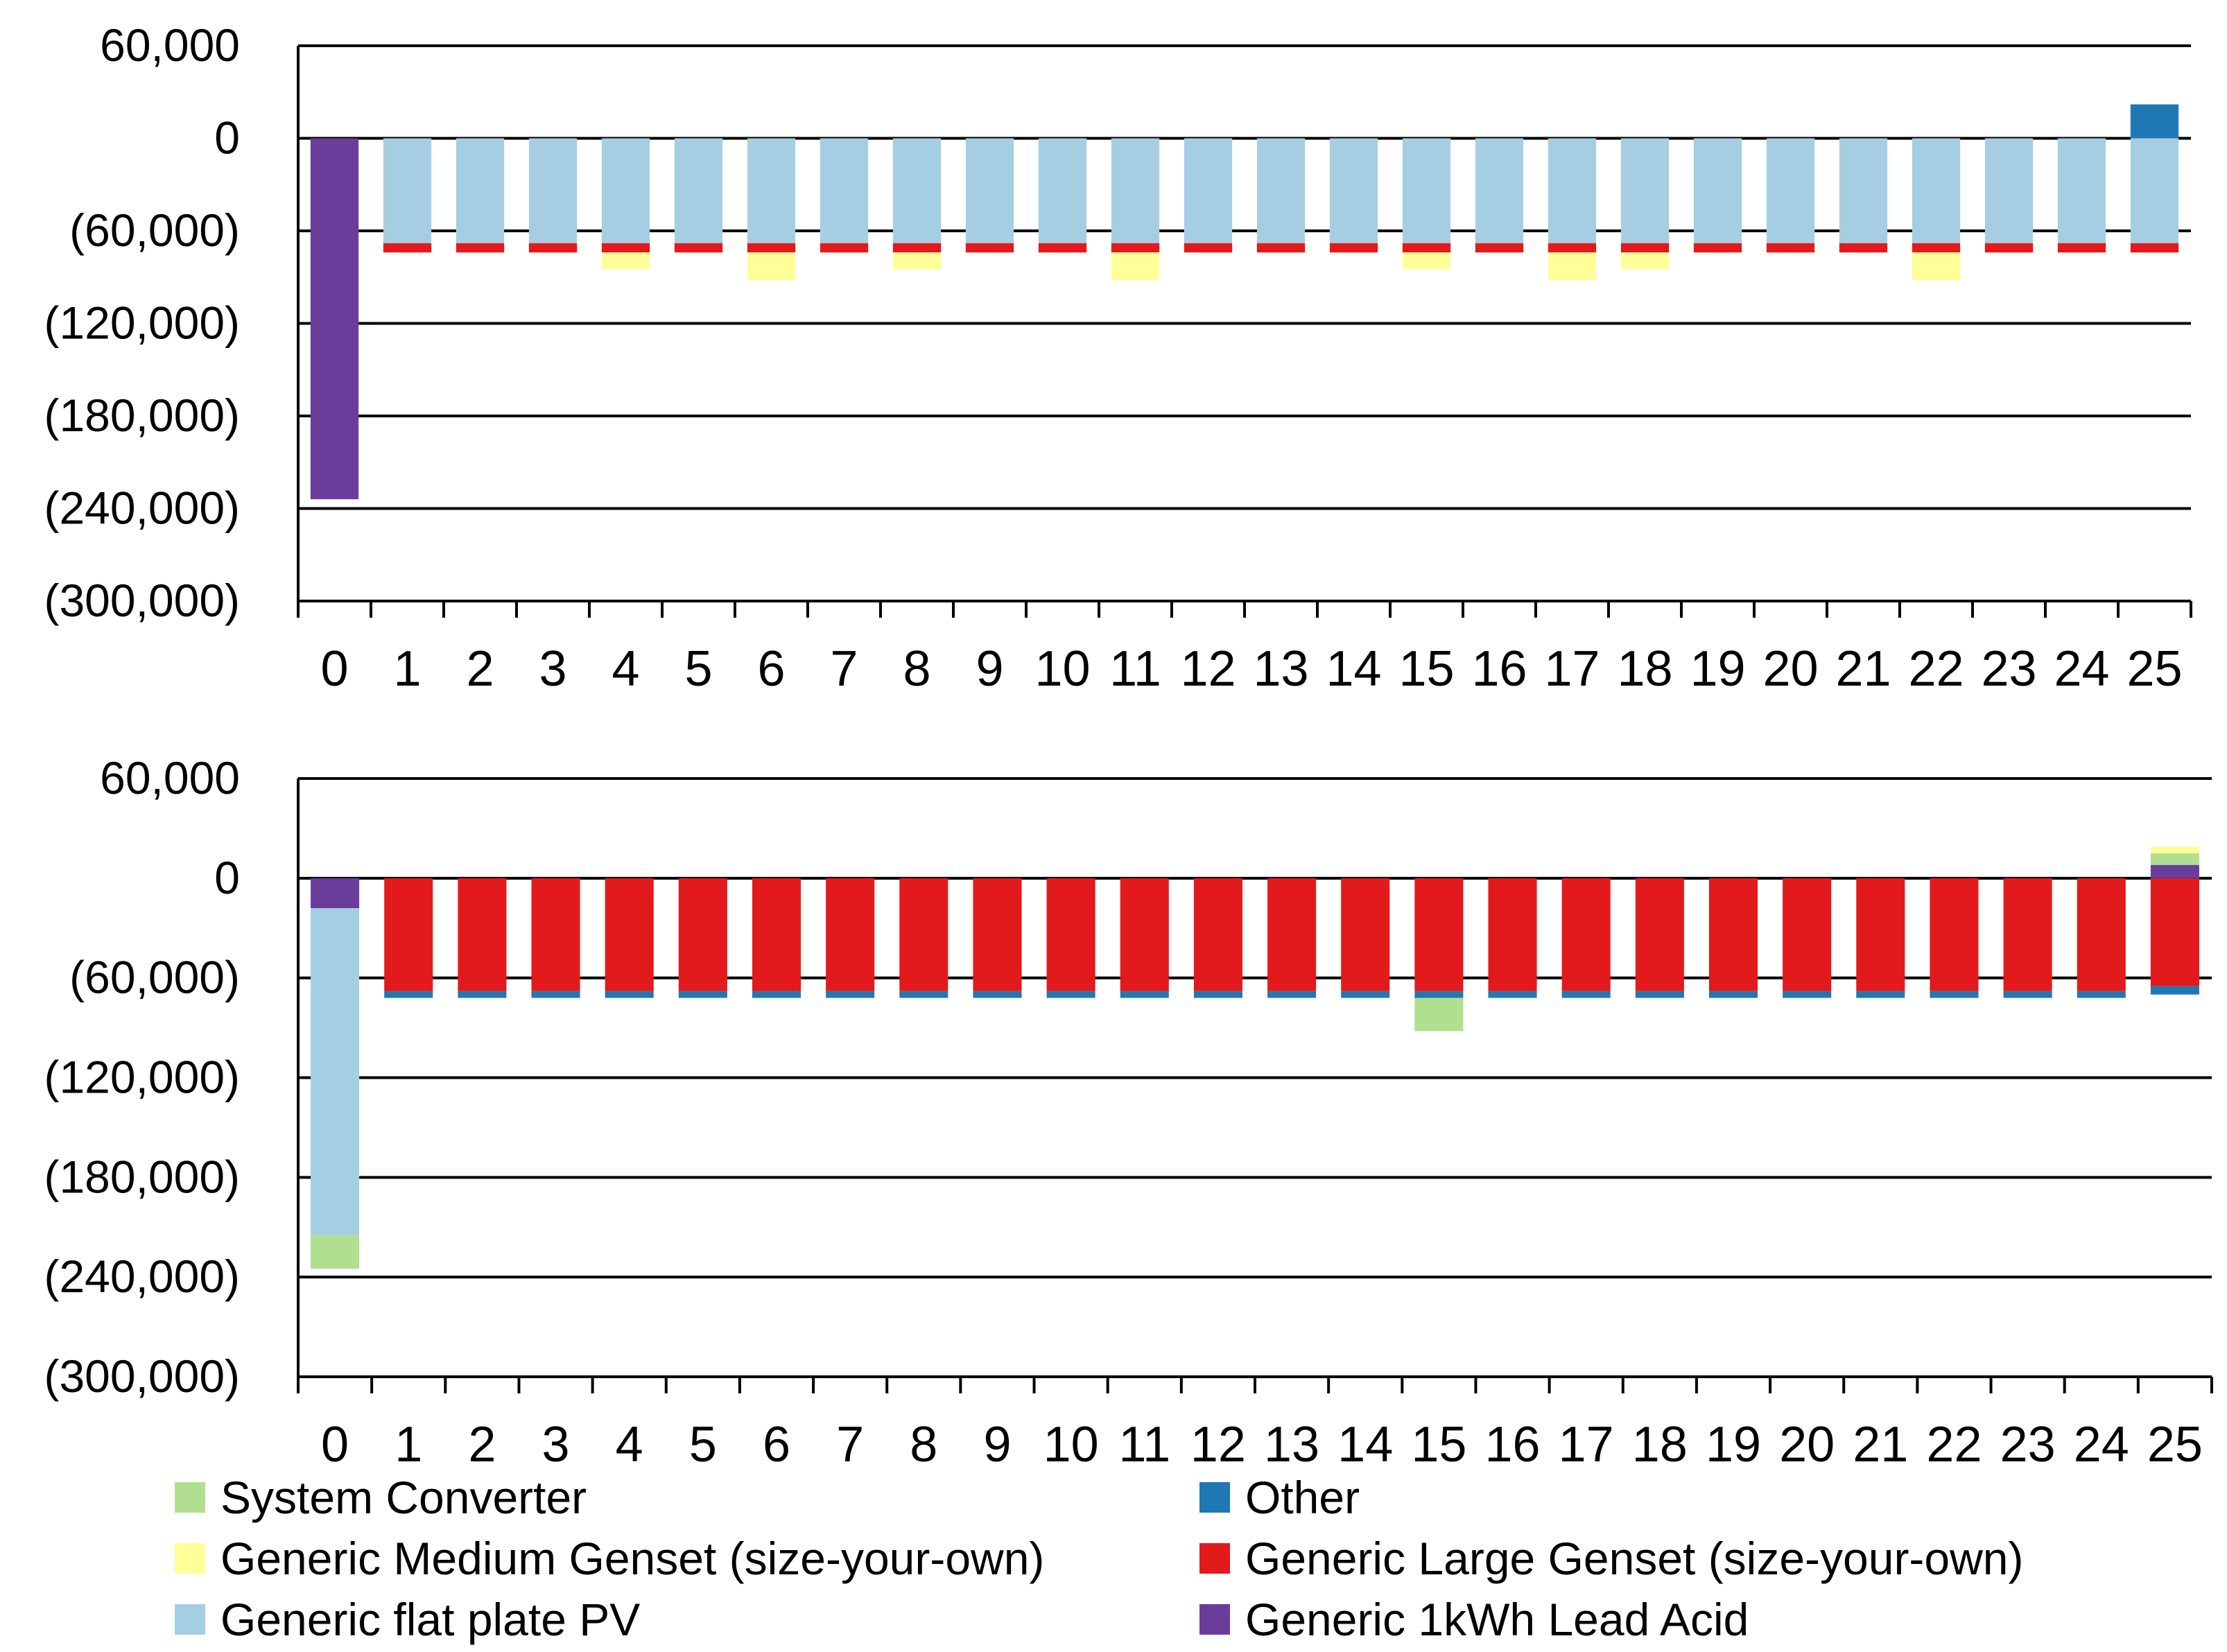  What do you see at coordinates (1634, 1558) in the screenshot?
I see `legend-label: Generic Large Genset (size-your-own)` at bounding box center [1634, 1558].